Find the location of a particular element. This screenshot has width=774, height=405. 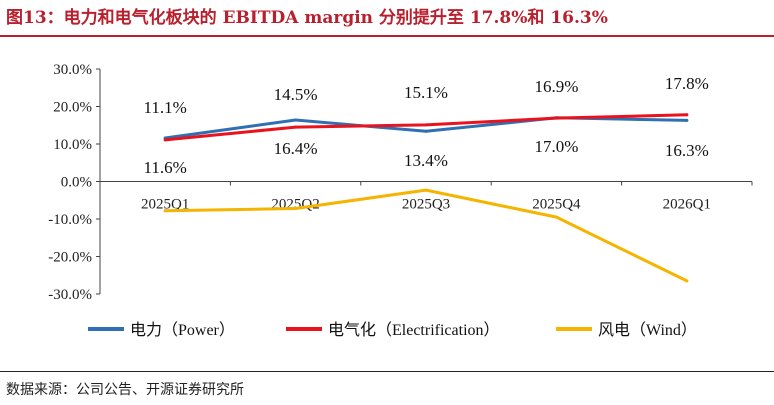

data-label-power: 16.4% is located at coordinates (296, 148).